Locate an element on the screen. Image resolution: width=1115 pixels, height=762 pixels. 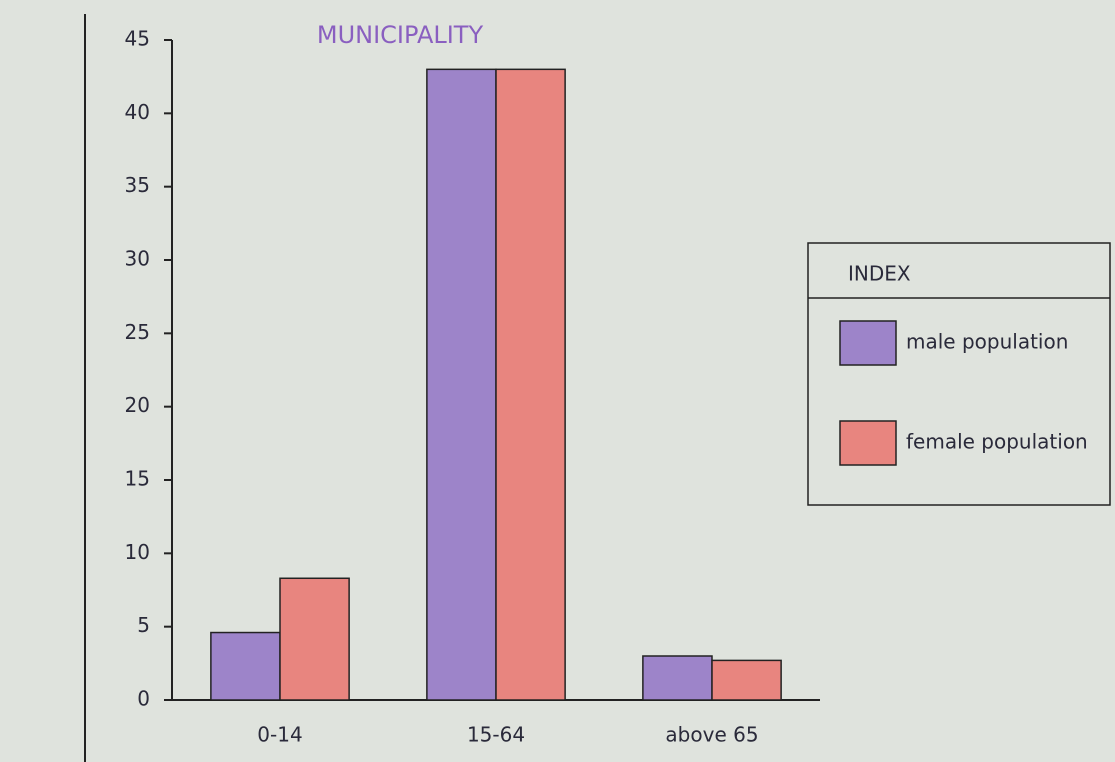
y-tick-label: 35 is located at coordinates (137, 185).